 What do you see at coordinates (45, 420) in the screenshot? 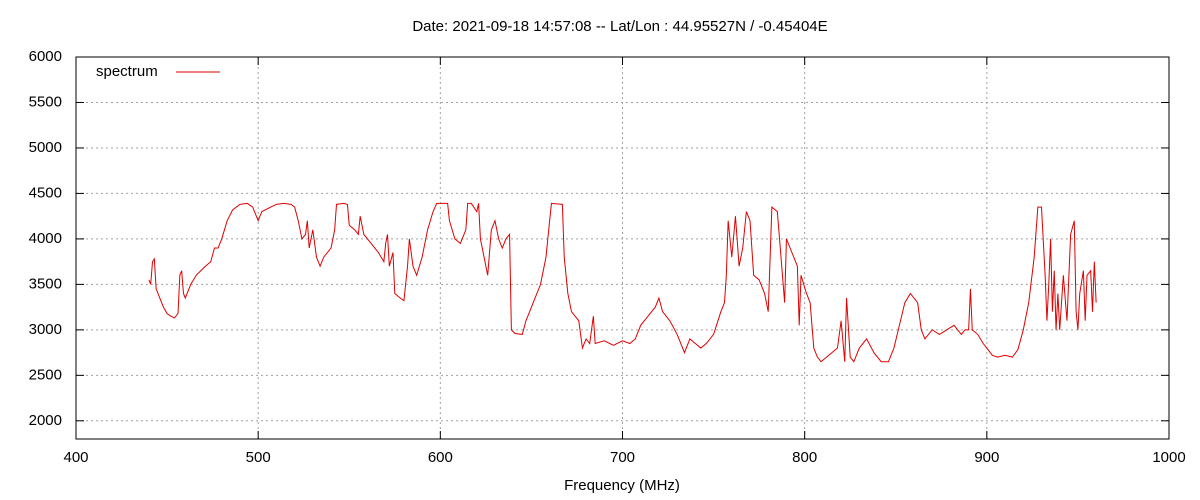
I see `y-tick-label: 2000` at bounding box center [45, 420].